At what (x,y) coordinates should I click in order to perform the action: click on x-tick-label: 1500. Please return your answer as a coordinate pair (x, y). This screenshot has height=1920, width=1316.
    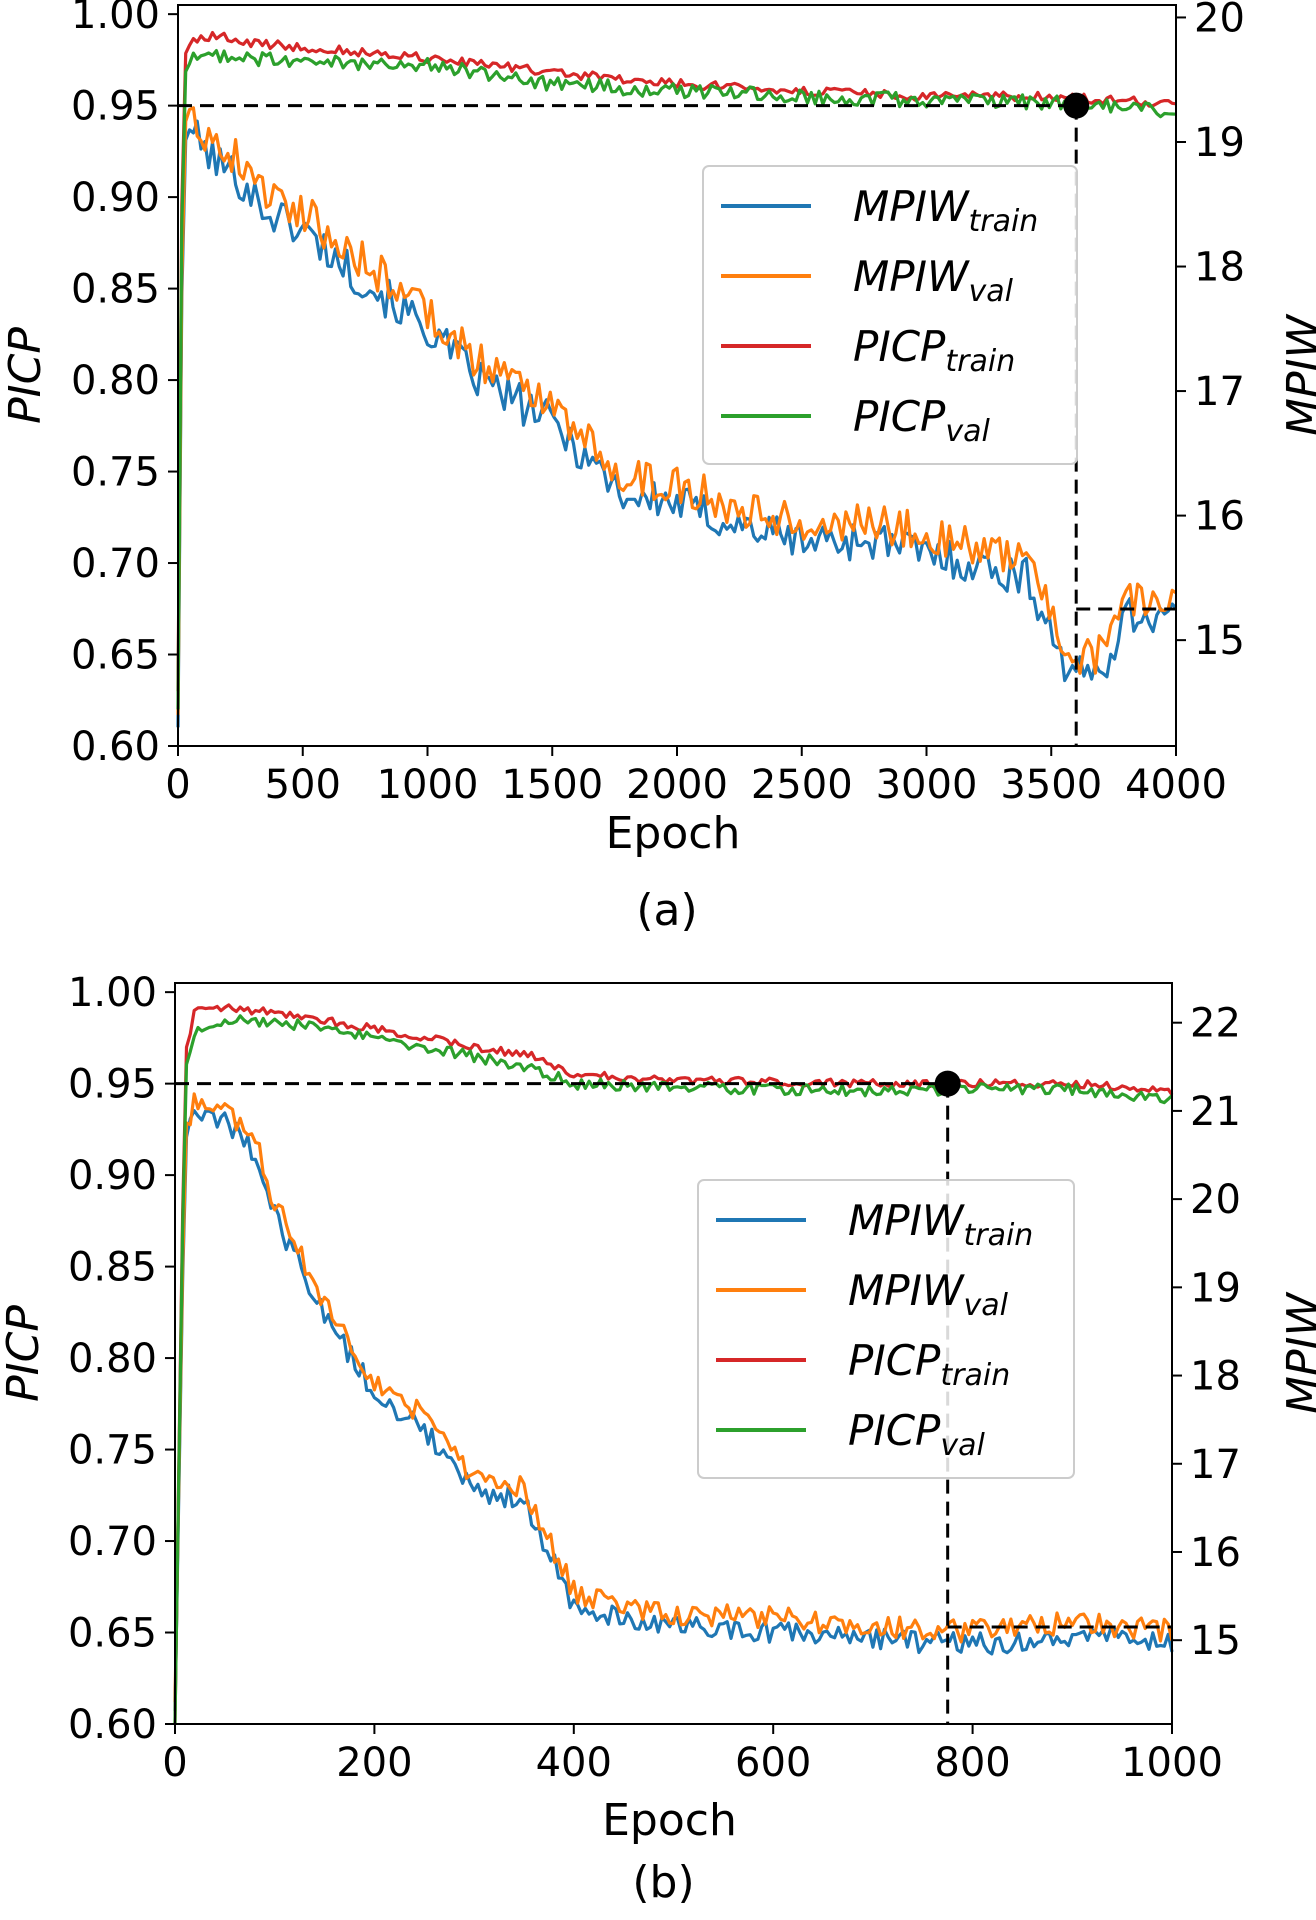
    Looking at the image, I should click on (552, 785).